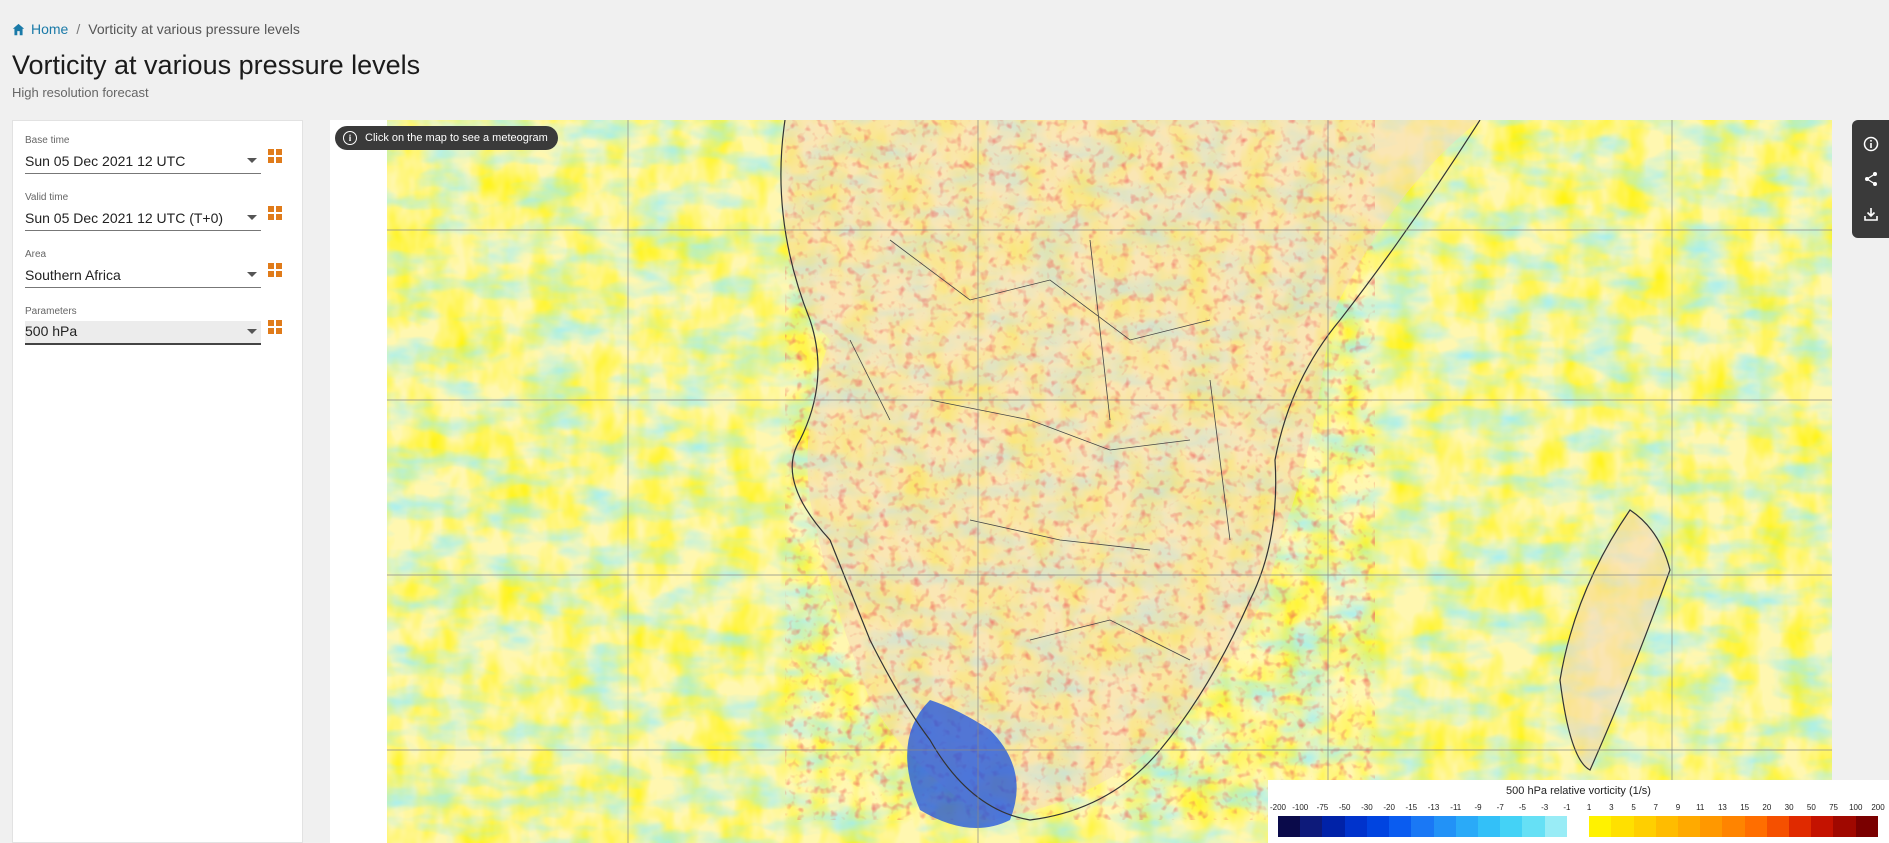 This screenshot has height=843, width=1889. What do you see at coordinates (1411, 807) in the screenshot?
I see `legend-tick-label: -15` at bounding box center [1411, 807].